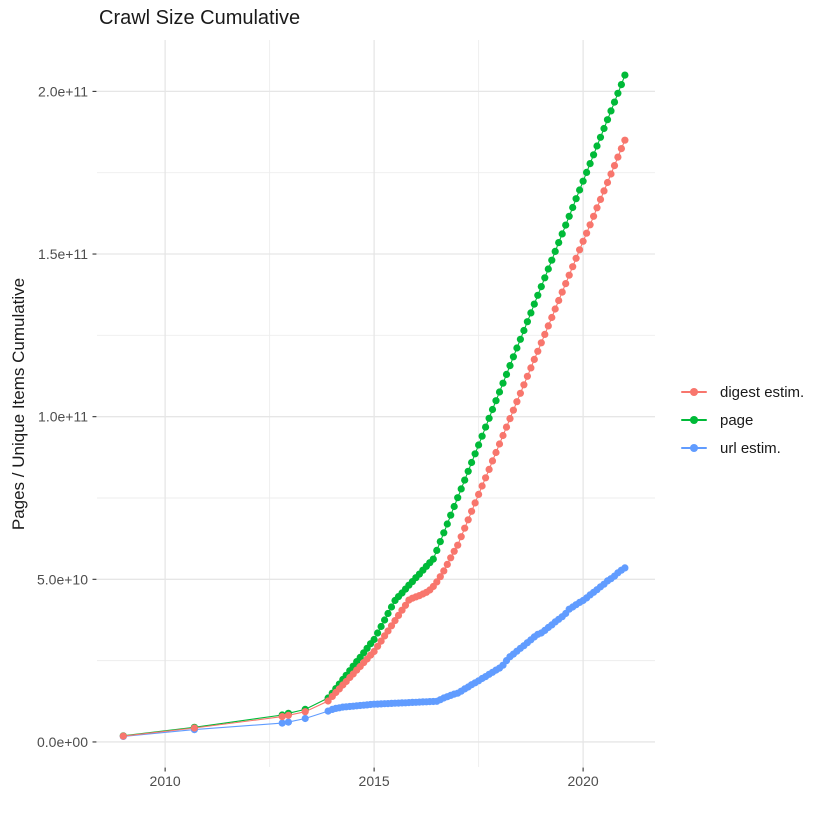 This screenshot has height=827, width=826. Describe the element at coordinates (694, 392) in the screenshot. I see `legend-key-point-icon` at that location.